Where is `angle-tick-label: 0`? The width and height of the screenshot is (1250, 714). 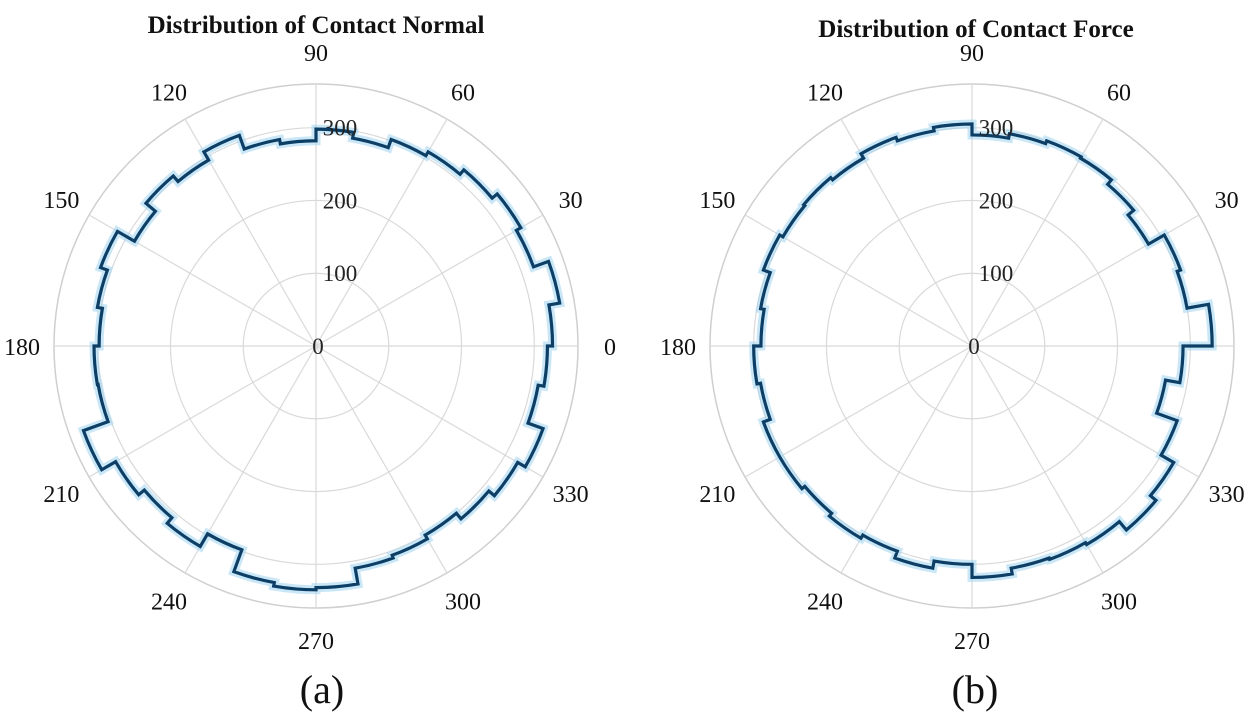 angle-tick-label: 0 is located at coordinates (610, 348).